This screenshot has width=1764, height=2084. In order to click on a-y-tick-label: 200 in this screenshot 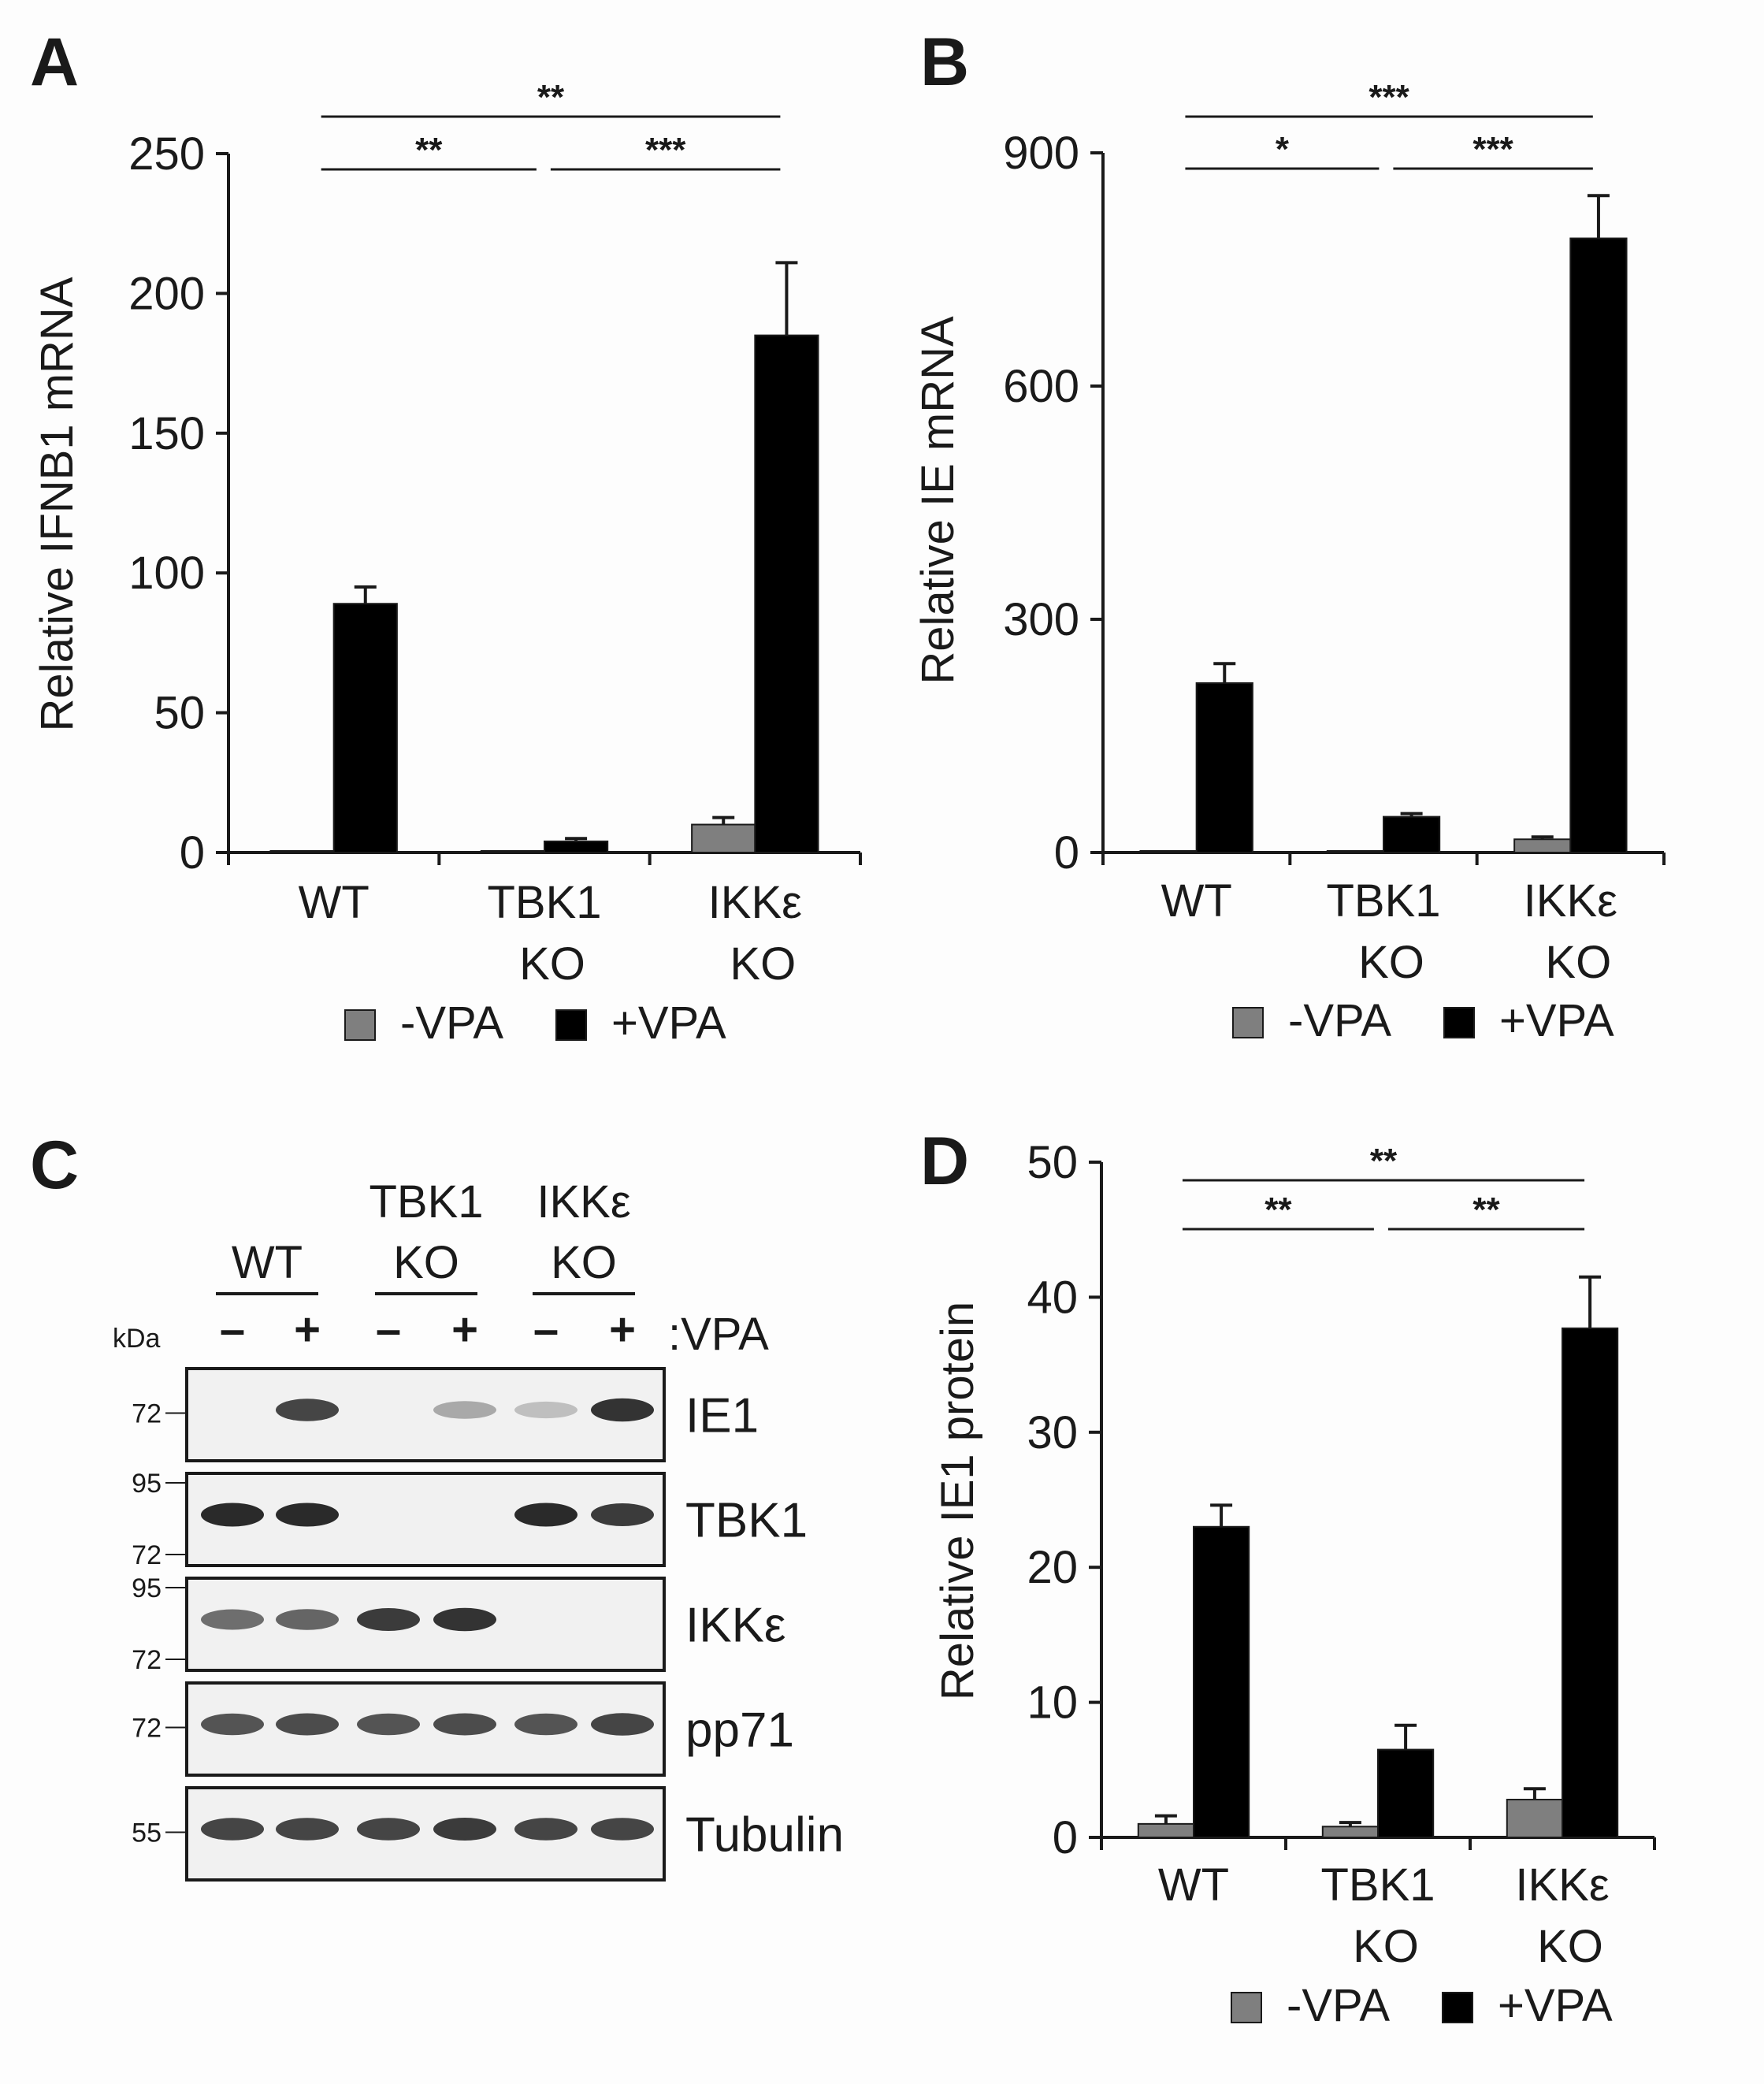, I will do `click(166, 294)`.